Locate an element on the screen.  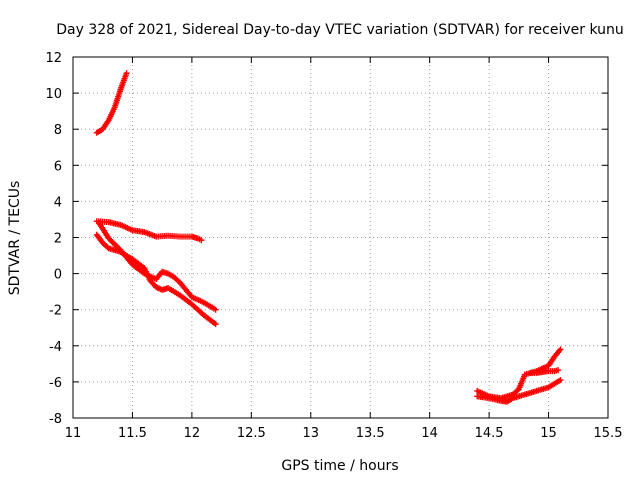
y-tick-label: -2 is located at coordinates (55, 311).